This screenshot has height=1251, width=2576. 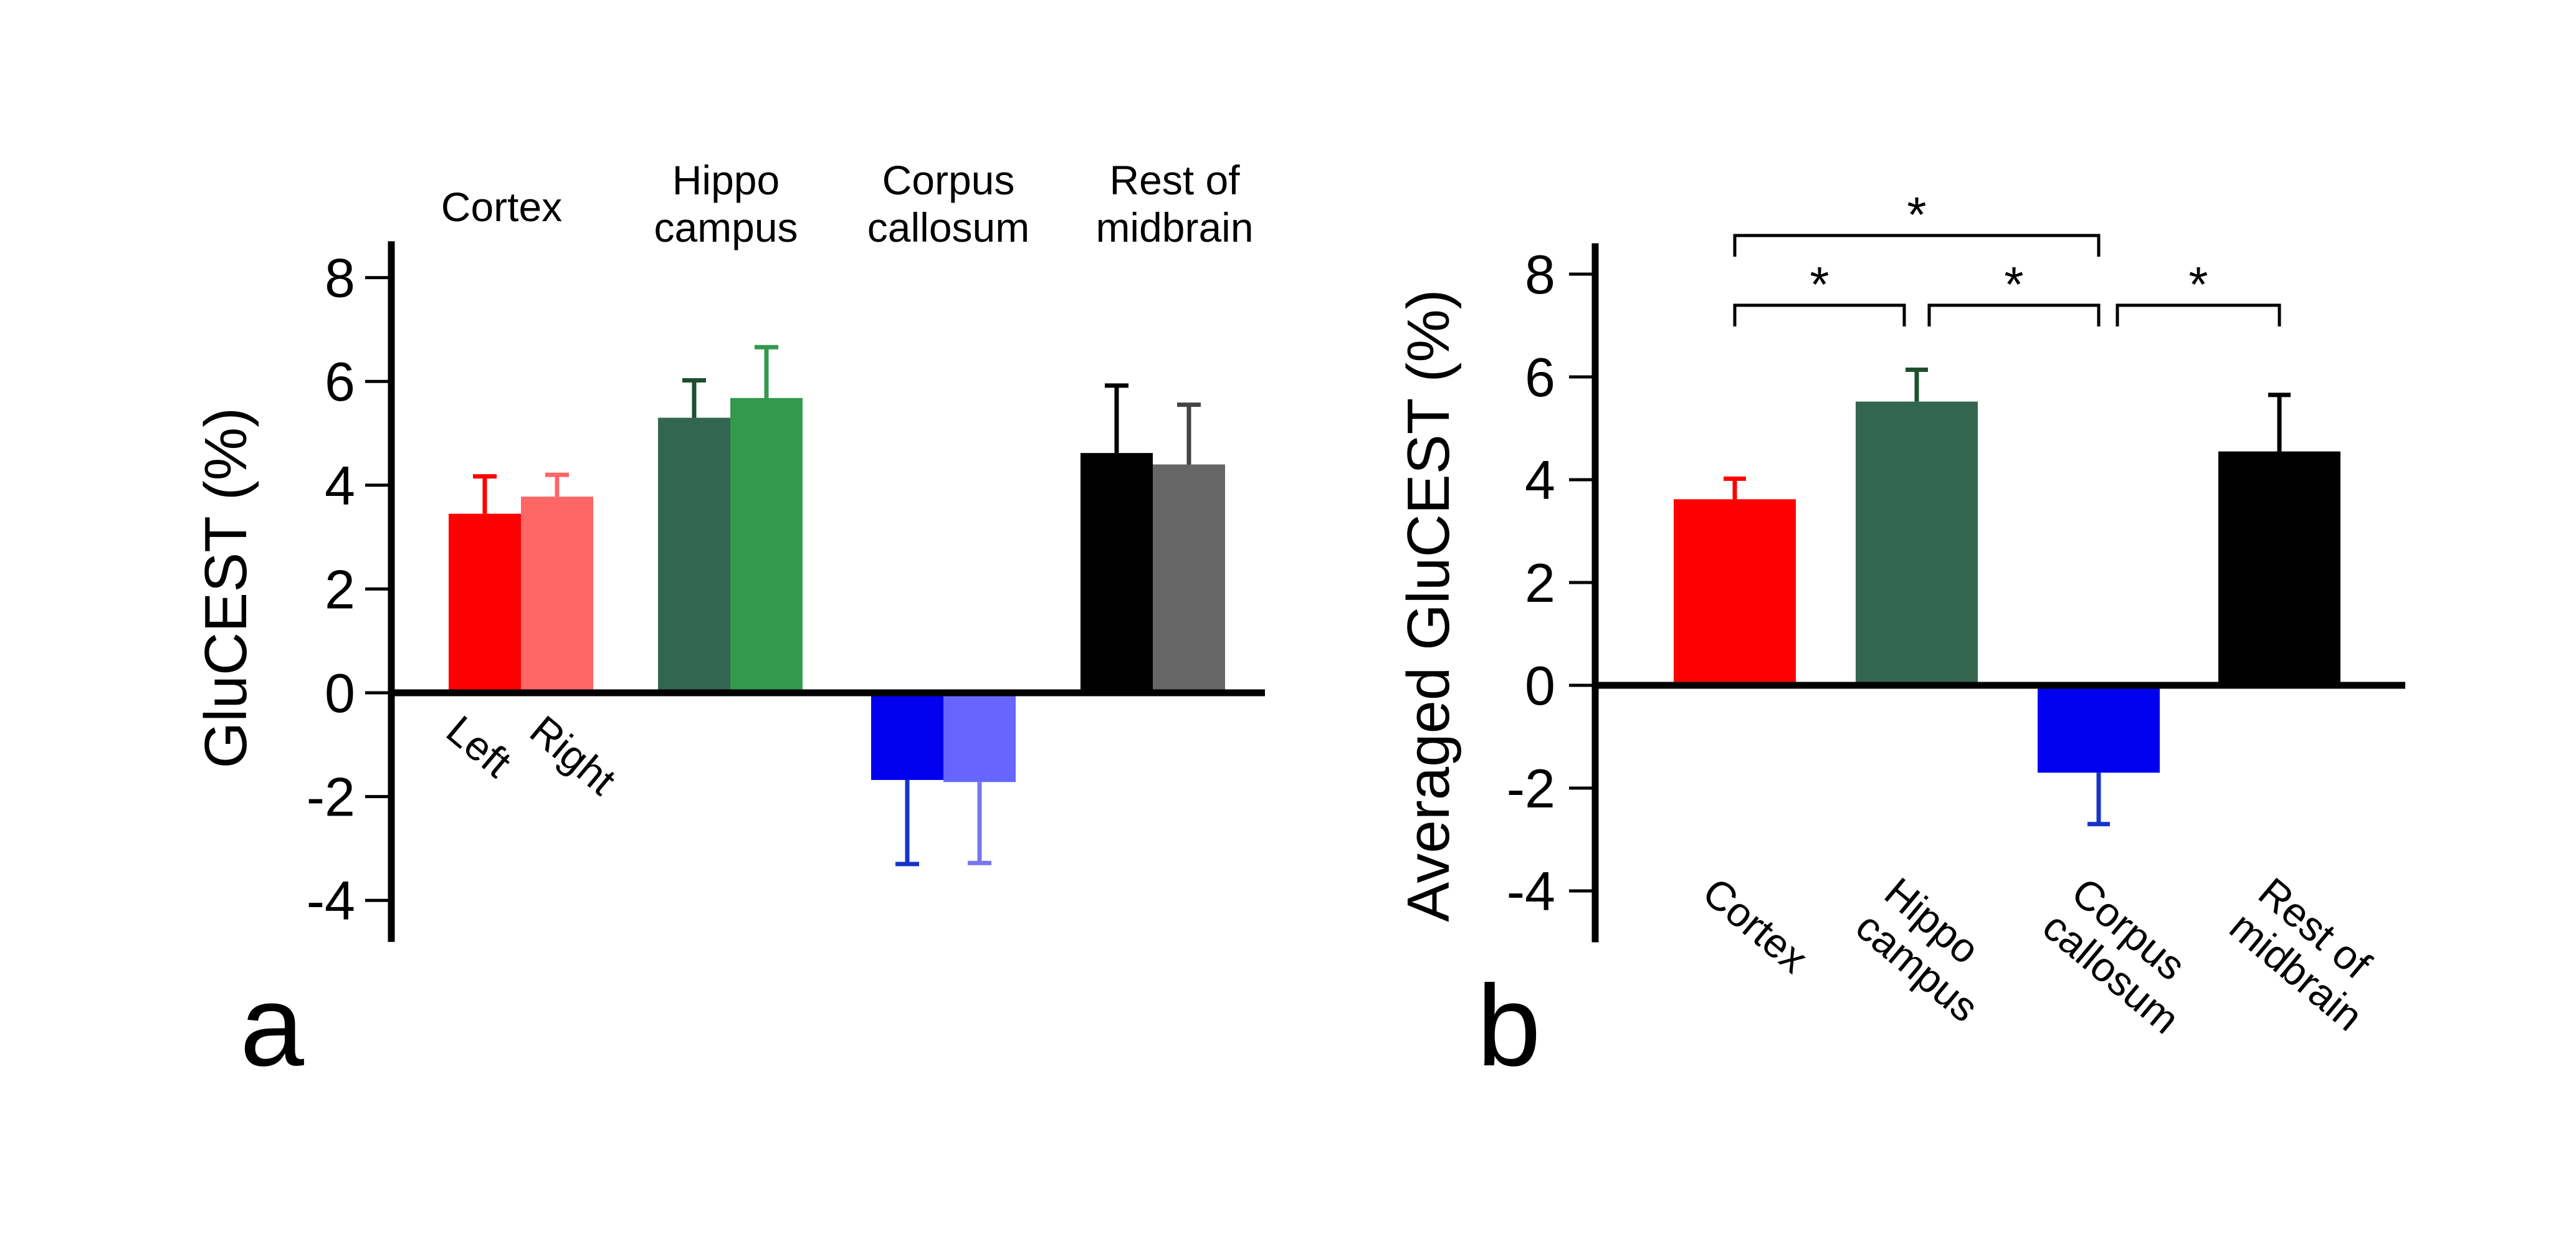 I want to click on hemisphere-label: Left, so click(x=479, y=746).